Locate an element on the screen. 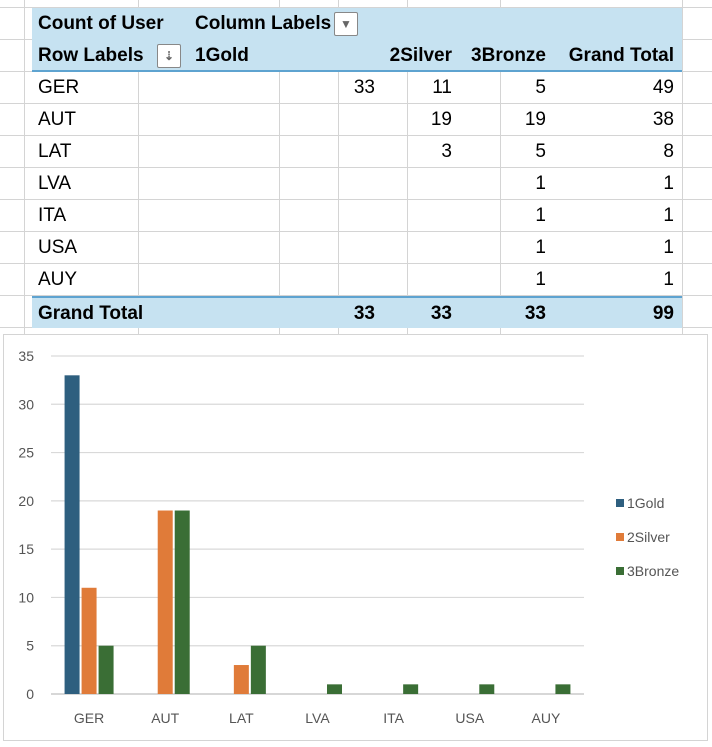 This screenshot has height=747, width=712. y-tick-label: 10 is located at coordinates (26, 597).